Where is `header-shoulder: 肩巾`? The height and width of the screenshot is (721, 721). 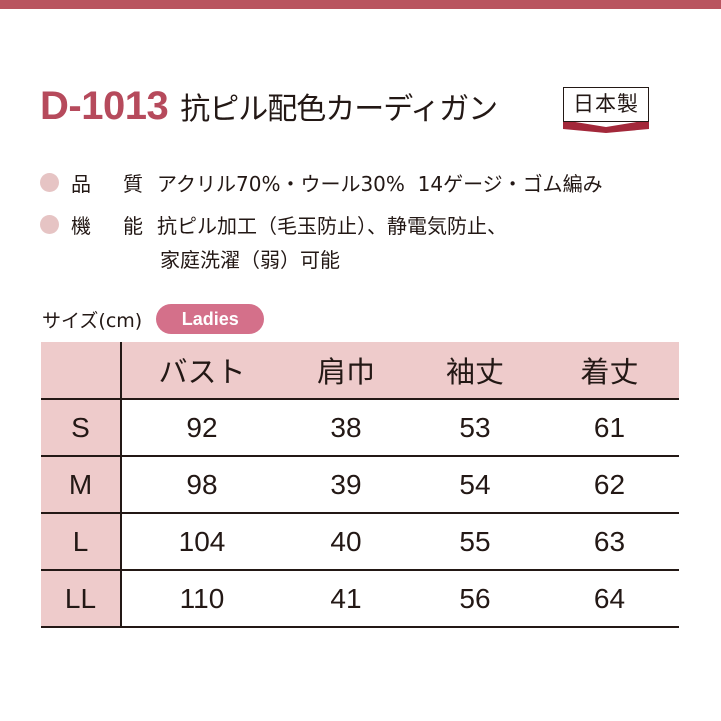
header-shoulder: 肩巾 is located at coordinates (345, 372).